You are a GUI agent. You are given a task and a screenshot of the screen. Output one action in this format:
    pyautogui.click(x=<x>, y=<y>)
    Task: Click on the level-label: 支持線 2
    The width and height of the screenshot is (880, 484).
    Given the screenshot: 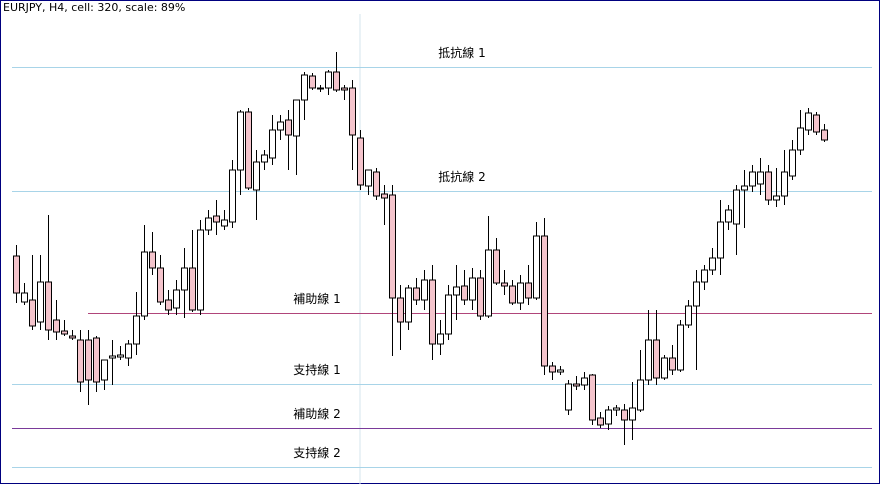 What is the action you would take?
    pyautogui.click(x=316, y=452)
    